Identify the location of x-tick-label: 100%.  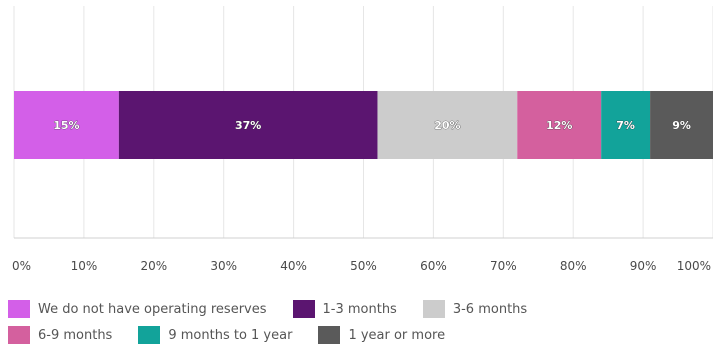
(694, 266).